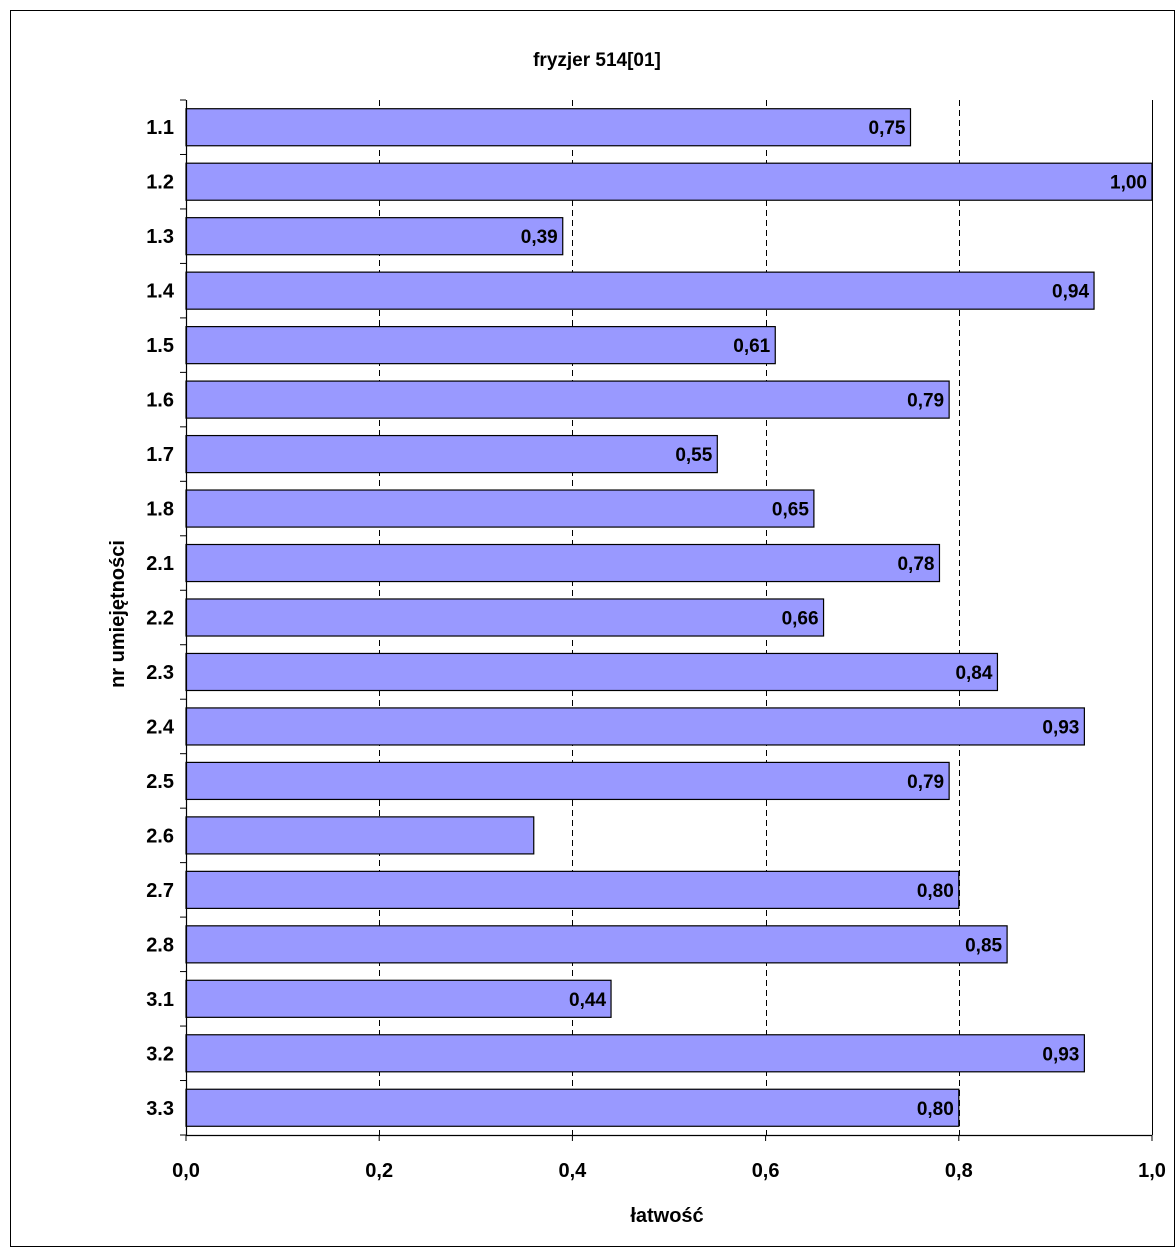 Image resolution: width=1175 pixels, height=1252 pixels. Describe the element at coordinates (973, 673) in the screenshot. I see `bar-data-label: 0,84` at that location.